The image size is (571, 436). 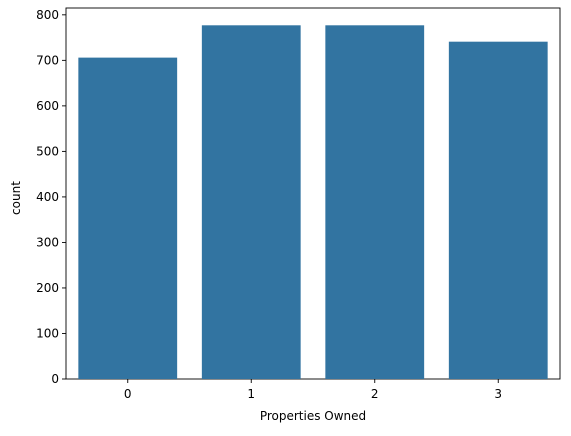 I want to click on y-tick-label: 400, so click(x=47, y=197).